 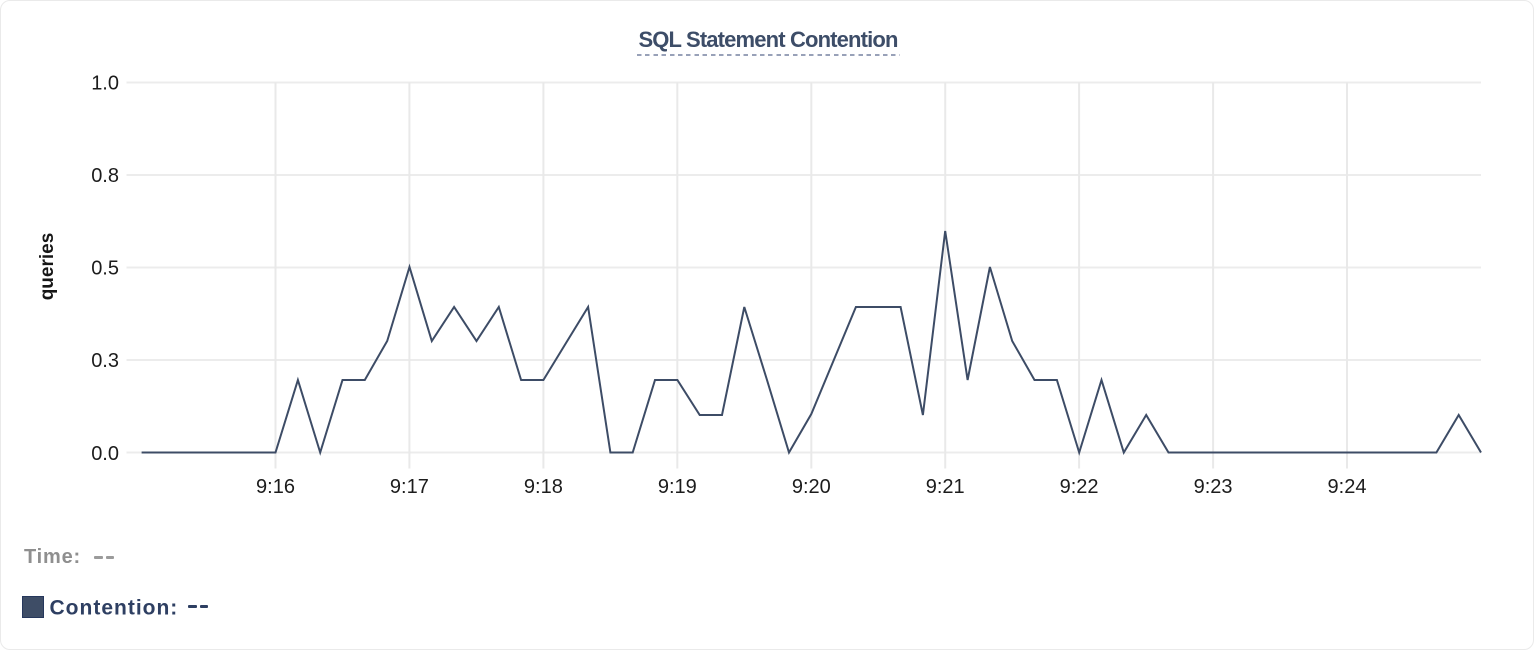 I want to click on svg-text: 0.8, so click(x=105, y=176).